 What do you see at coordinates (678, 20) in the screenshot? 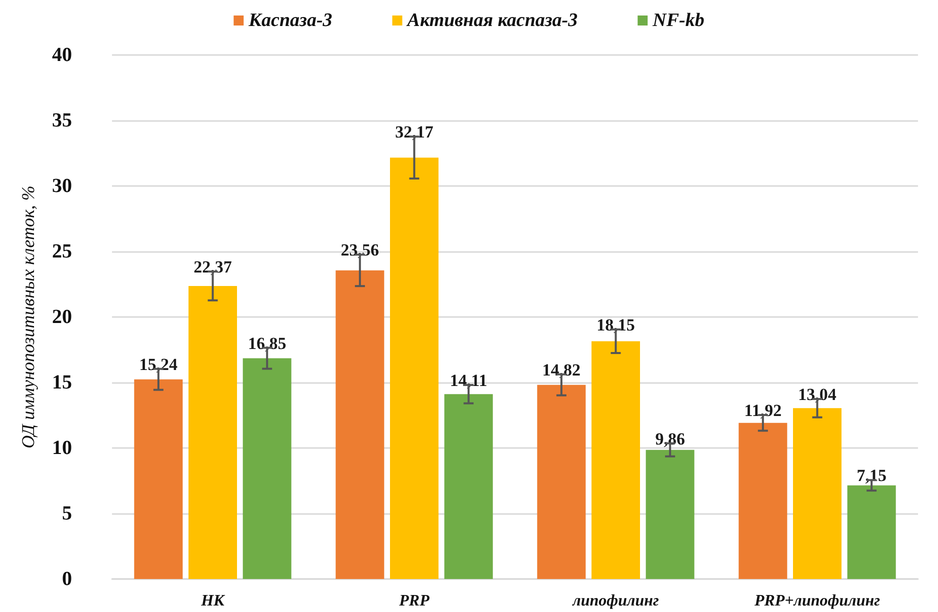
I see `legend-label: NF-kb` at bounding box center [678, 20].